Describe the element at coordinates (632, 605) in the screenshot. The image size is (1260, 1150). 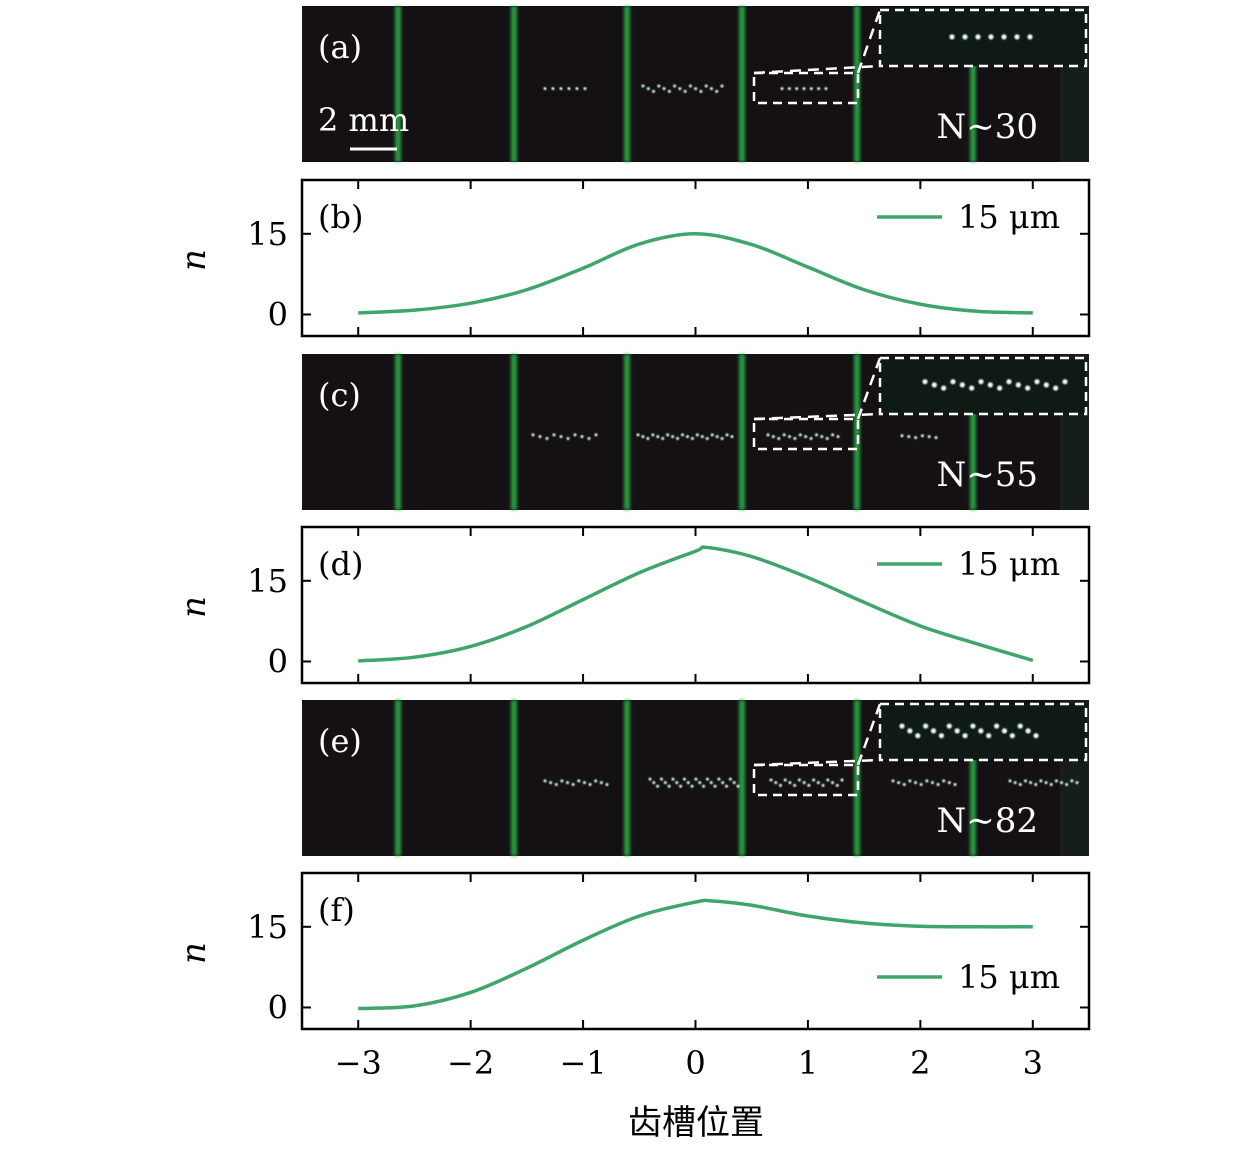
I see `line-chart: 0 15 n (d) 15 μm` at that location.